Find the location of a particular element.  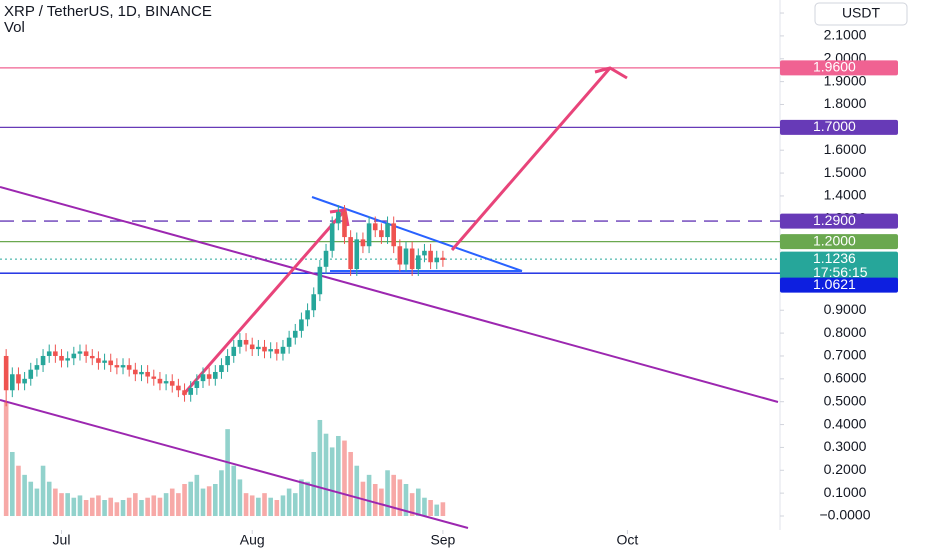

y-tick-label: 1.8000 is located at coordinates (845, 103).